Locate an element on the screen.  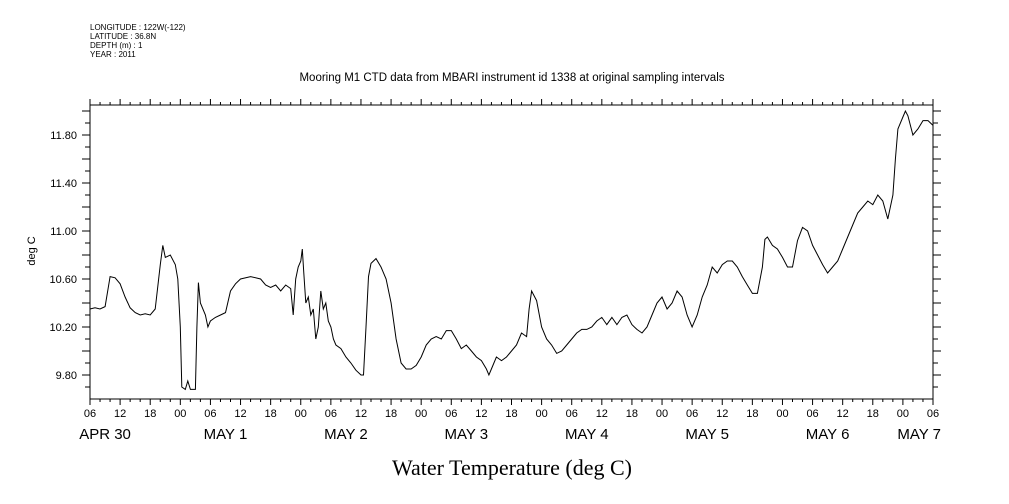
y-tick-label: 10.60 is located at coordinates (63, 280).